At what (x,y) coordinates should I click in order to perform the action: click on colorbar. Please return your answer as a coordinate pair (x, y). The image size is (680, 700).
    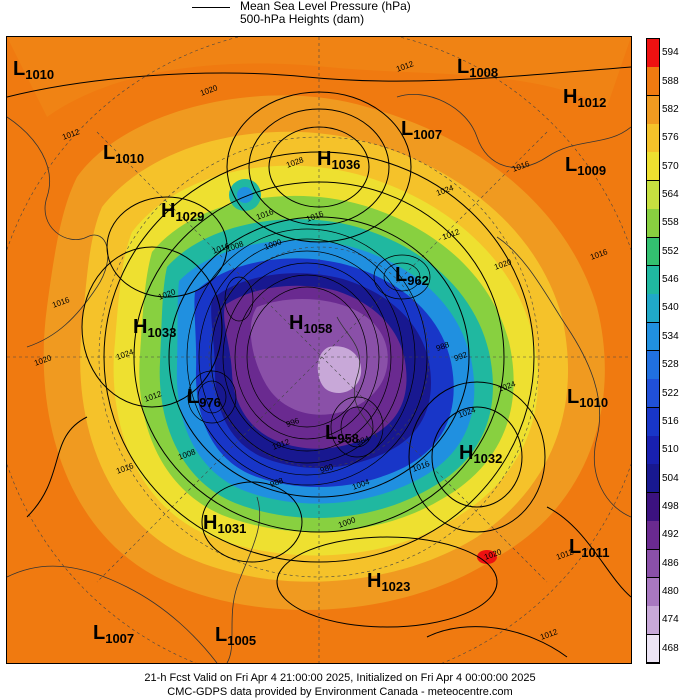
    Looking at the image, I should click on (653, 351).